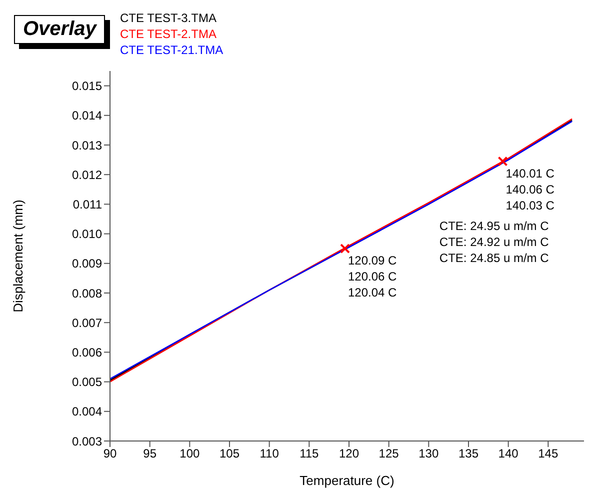 This screenshot has height=499, width=592. I want to click on y-tick-label: 0.005, so click(87, 382).